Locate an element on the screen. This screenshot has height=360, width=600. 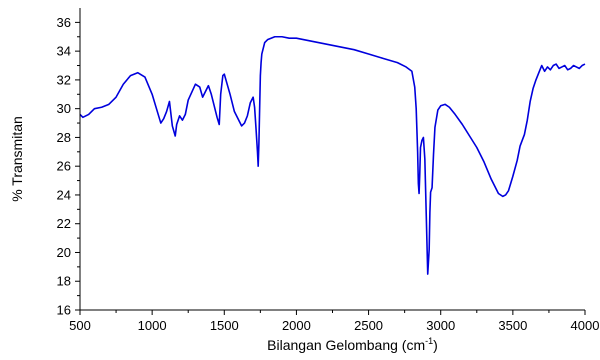
y-tick-label: 32 is located at coordinates (64, 79).